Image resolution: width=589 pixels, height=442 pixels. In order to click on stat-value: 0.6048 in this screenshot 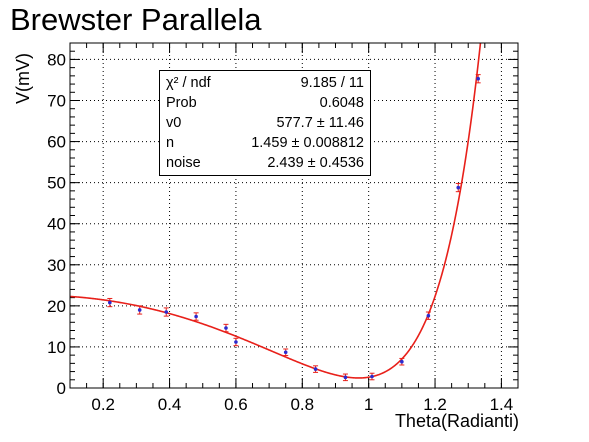, I will do `click(341, 103)`.